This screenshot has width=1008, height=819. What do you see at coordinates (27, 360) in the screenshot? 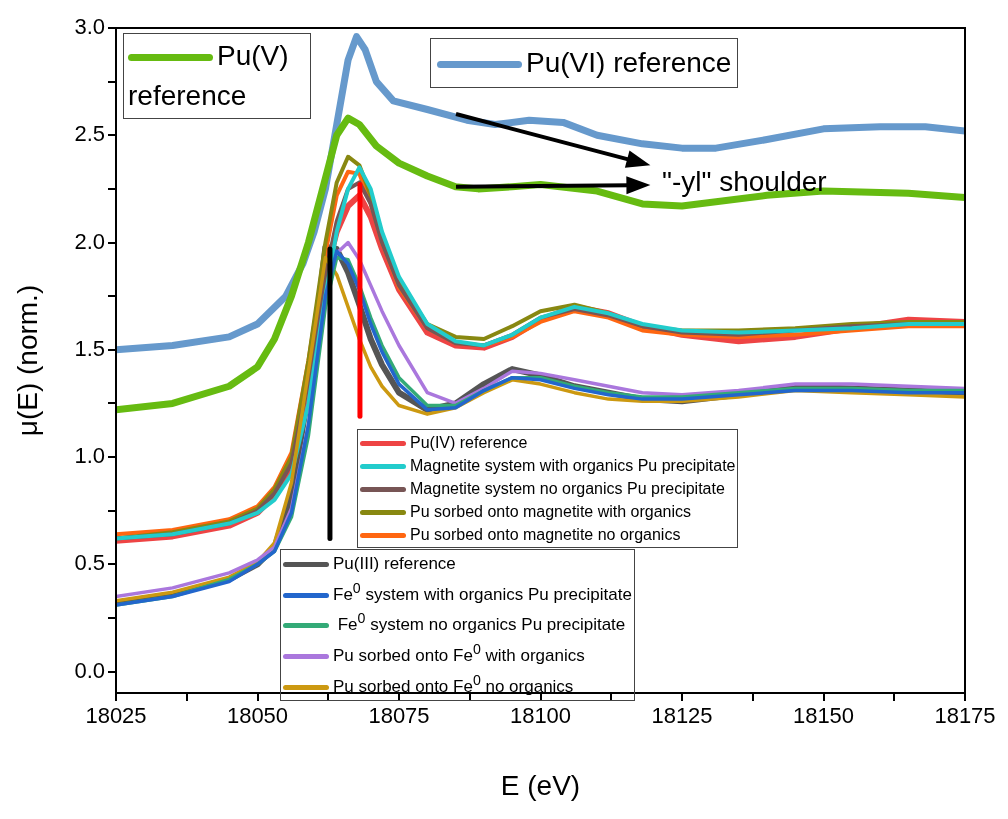
I see `y-axis-title: μ(E) (norm.)` at bounding box center [27, 360].